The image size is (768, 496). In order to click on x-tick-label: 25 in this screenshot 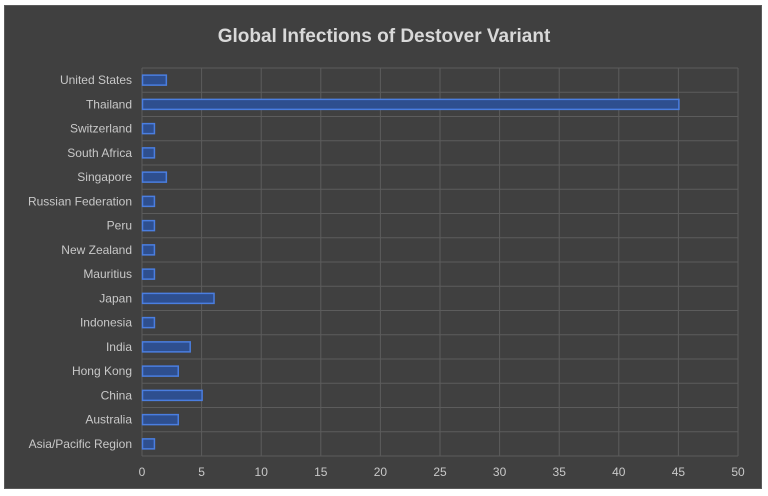, I will do `click(440, 472)`.